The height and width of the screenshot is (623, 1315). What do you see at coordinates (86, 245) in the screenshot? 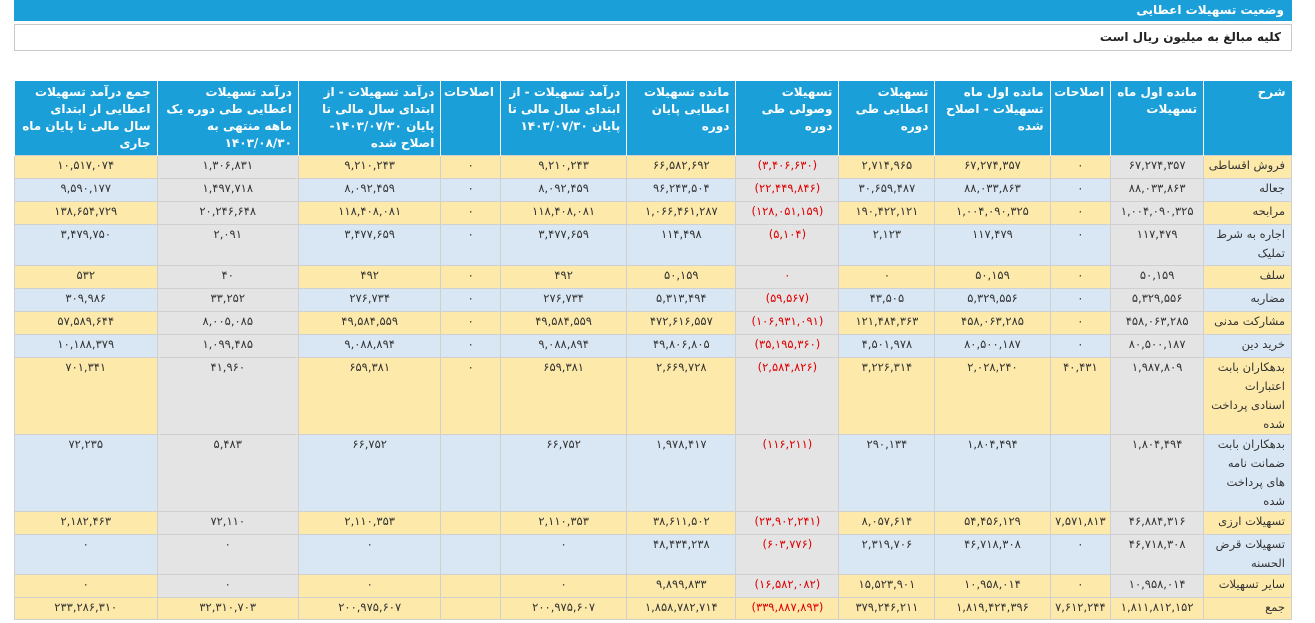
I see `table-cell: ۳,۴۷۹,۷۵۰` at bounding box center [86, 245].